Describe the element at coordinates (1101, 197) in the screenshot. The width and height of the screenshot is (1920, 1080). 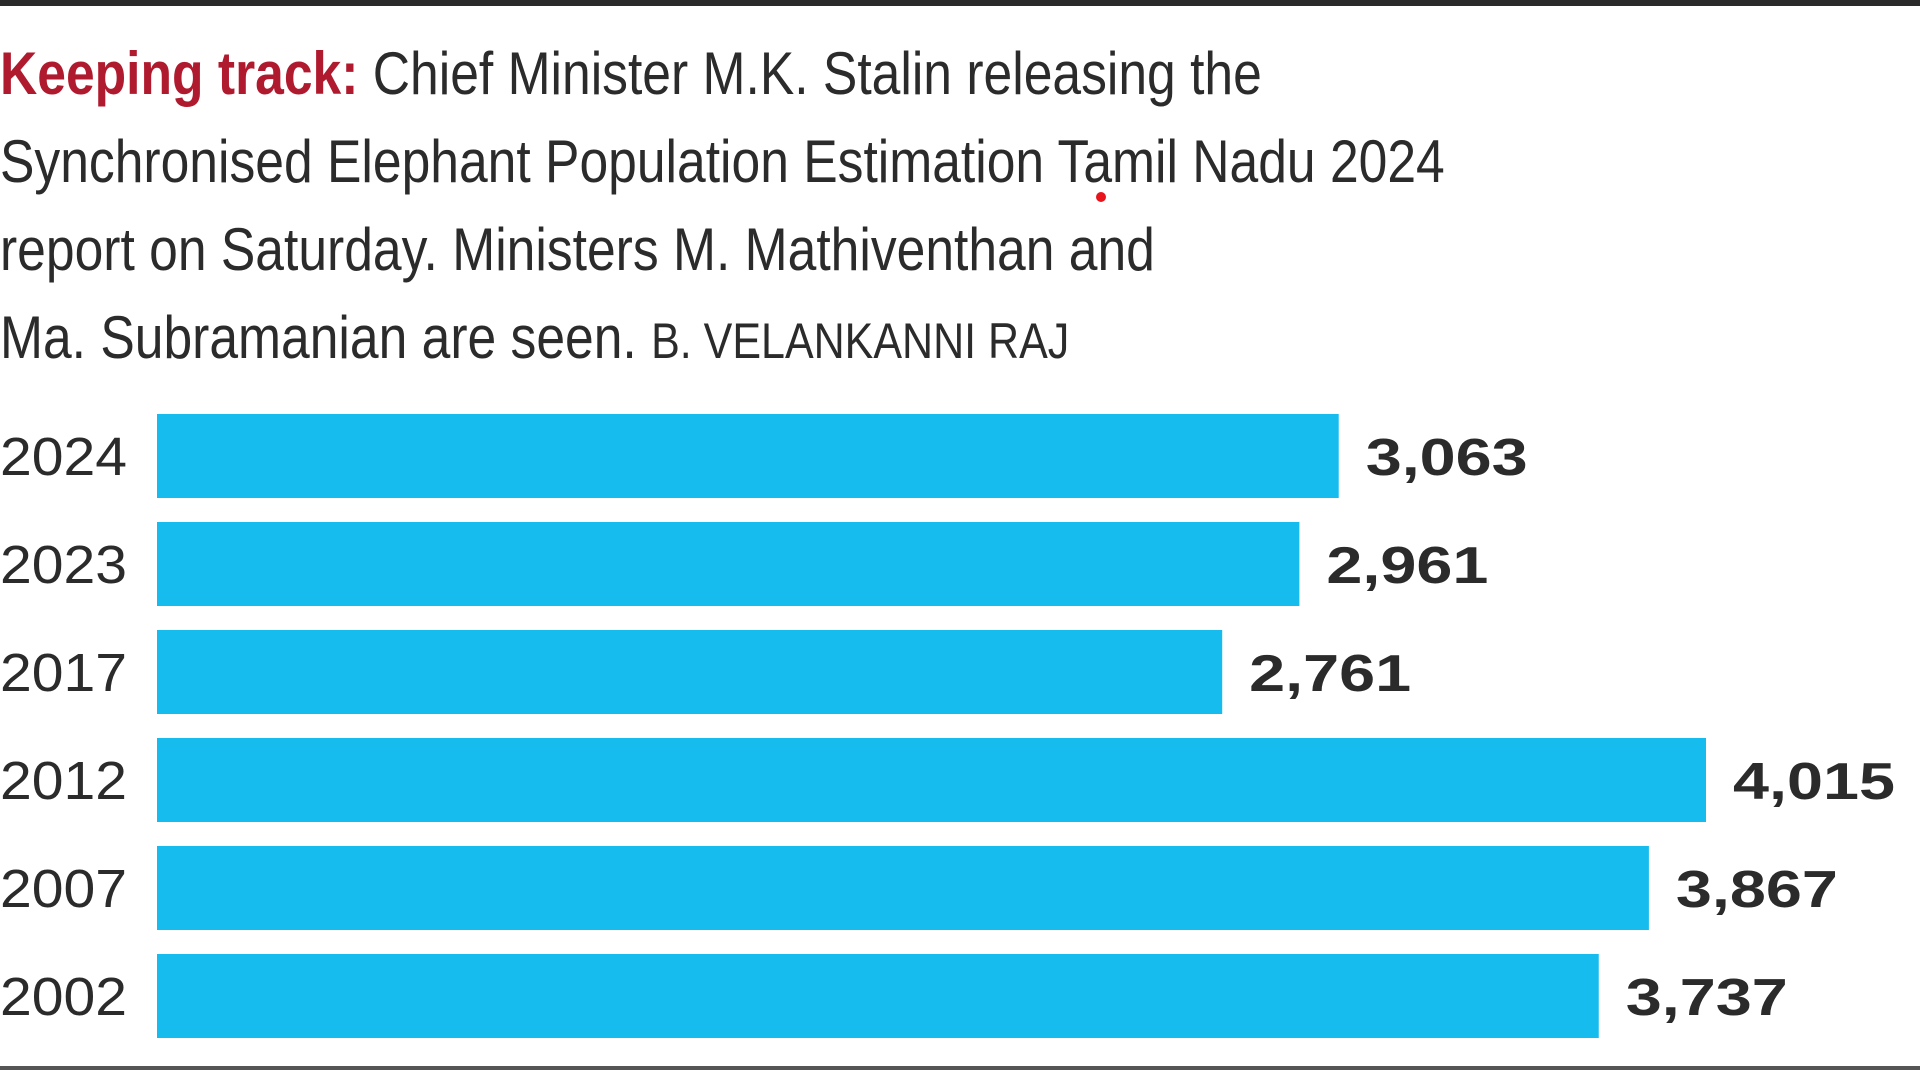
I see `red-dot-mark` at that location.